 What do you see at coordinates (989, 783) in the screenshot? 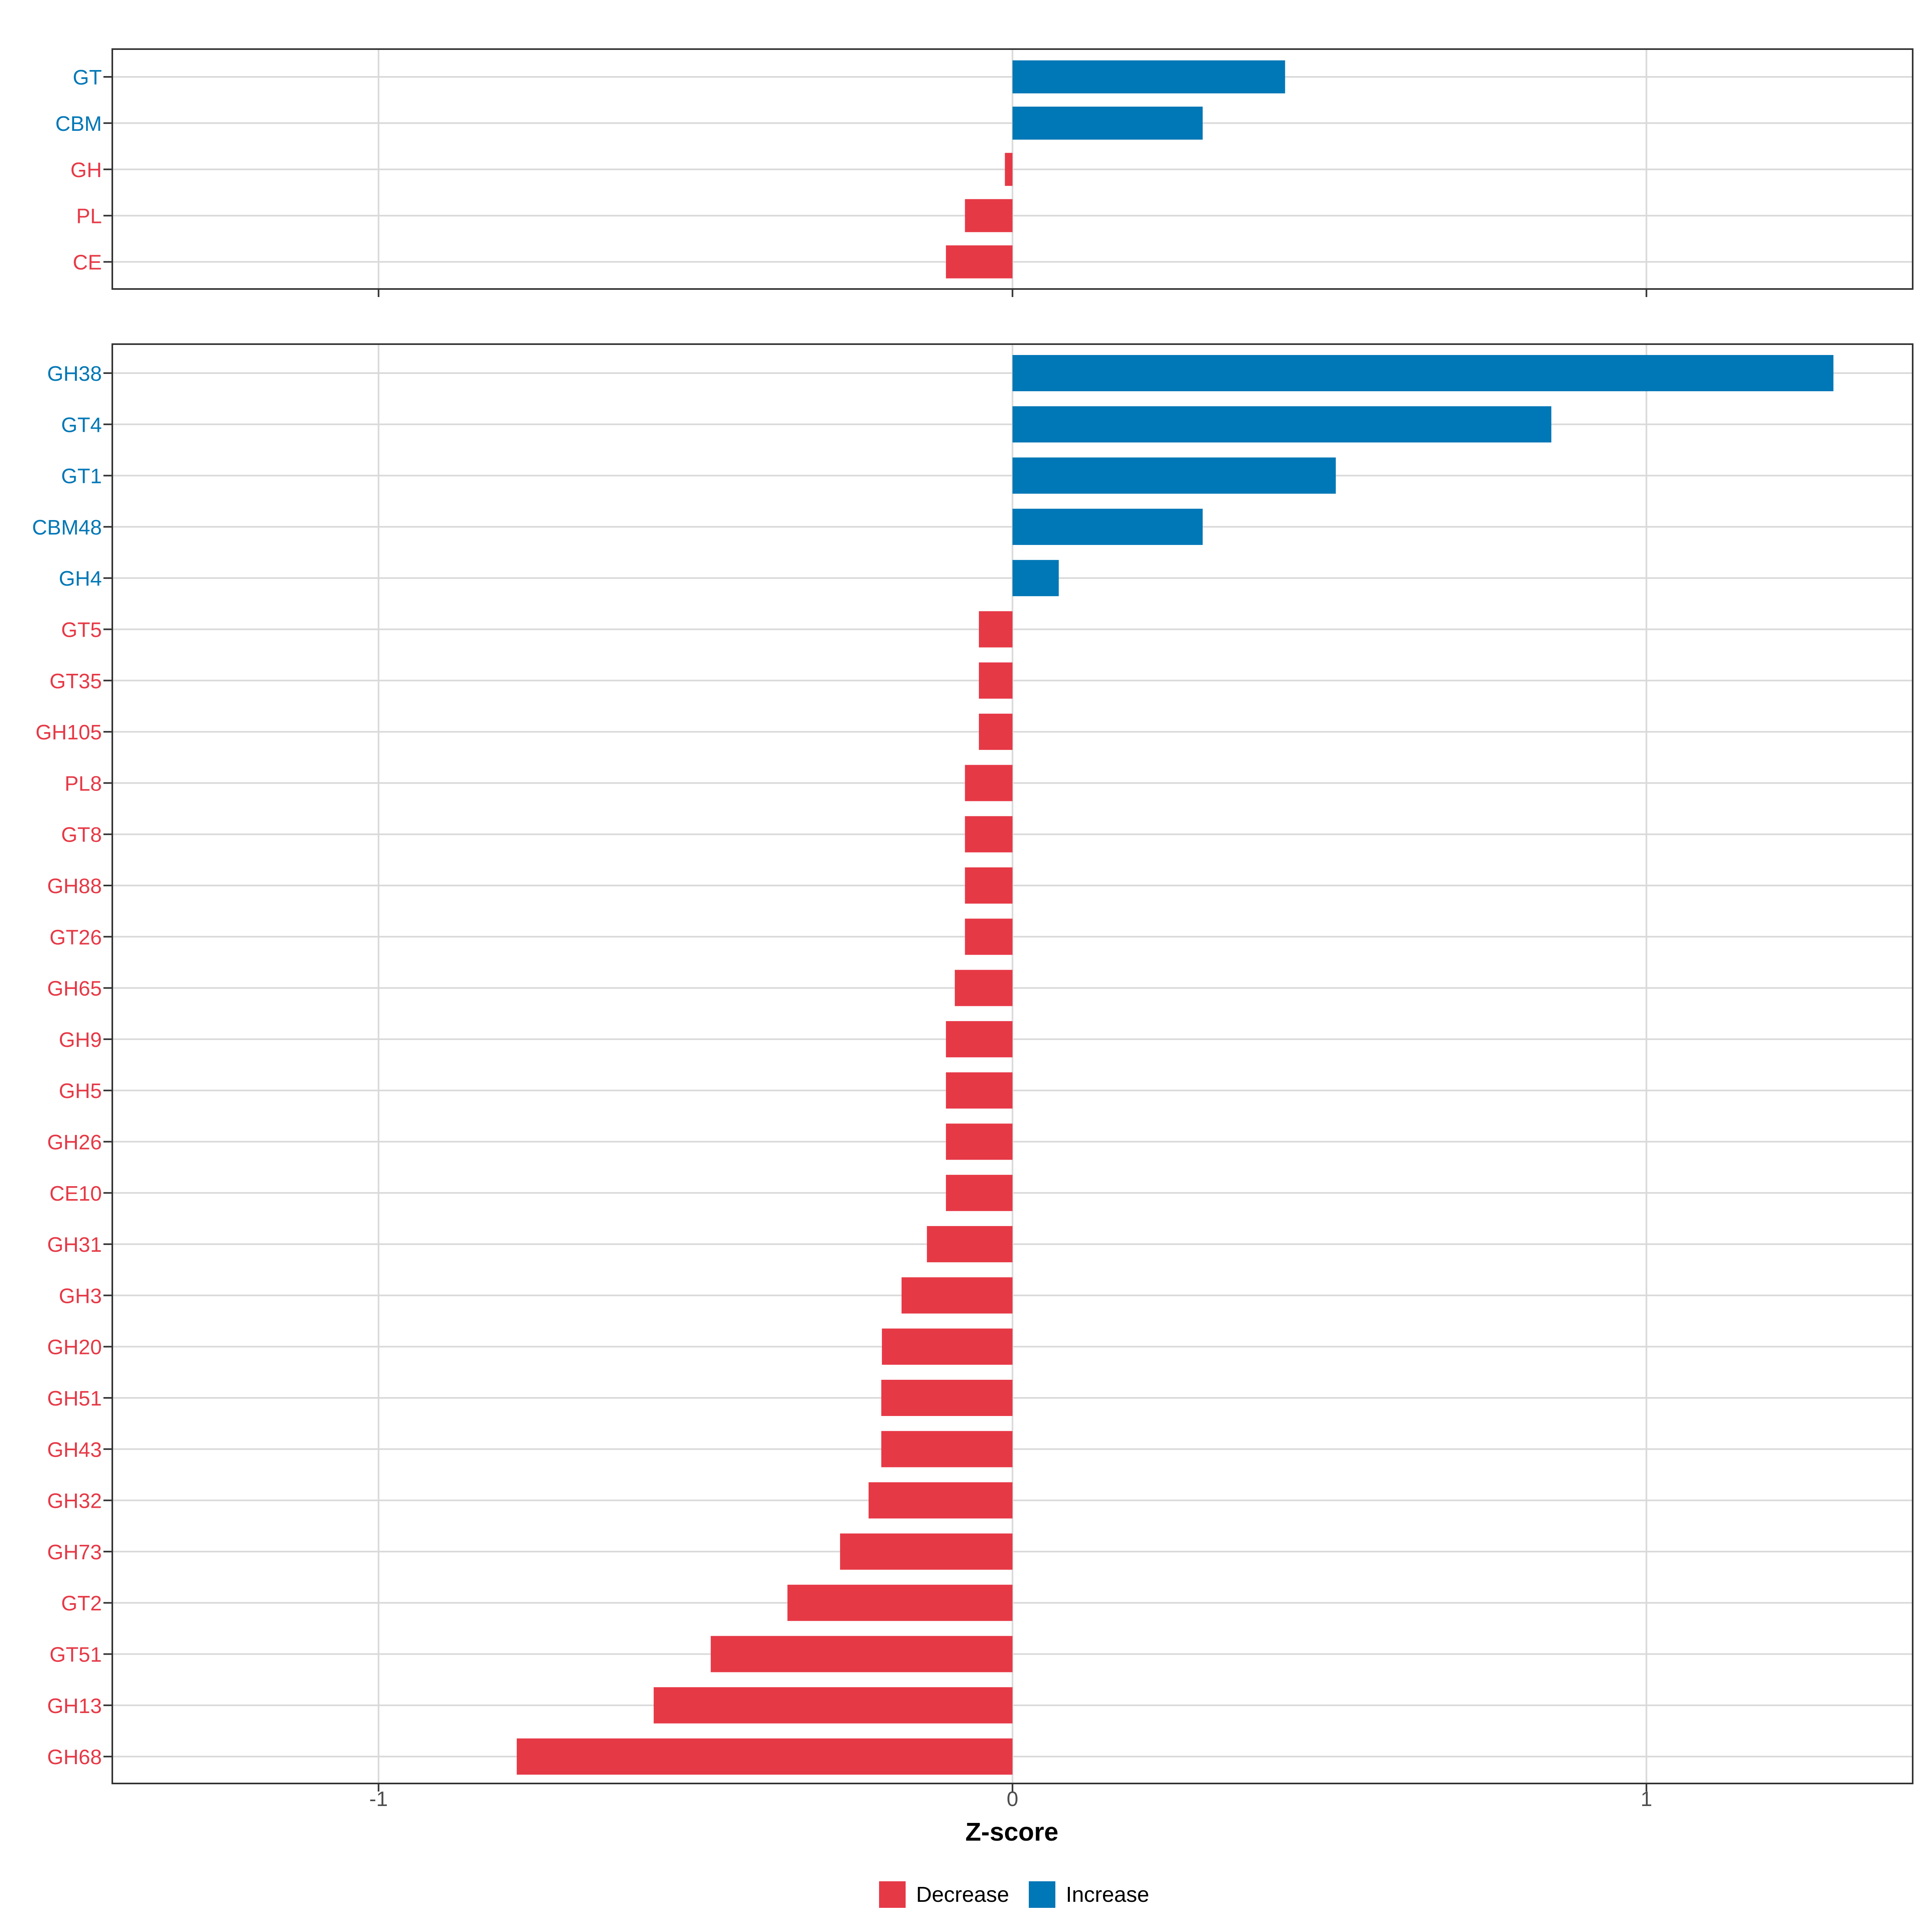
I see `bar-pl8` at bounding box center [989, 783].